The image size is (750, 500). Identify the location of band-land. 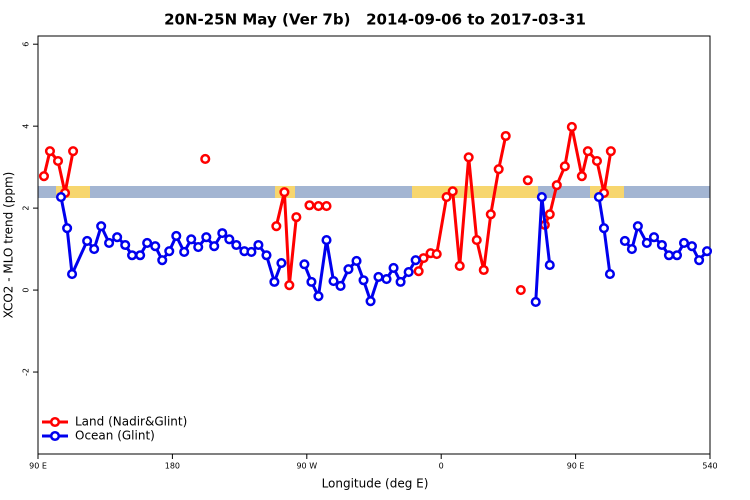
(475, 192).